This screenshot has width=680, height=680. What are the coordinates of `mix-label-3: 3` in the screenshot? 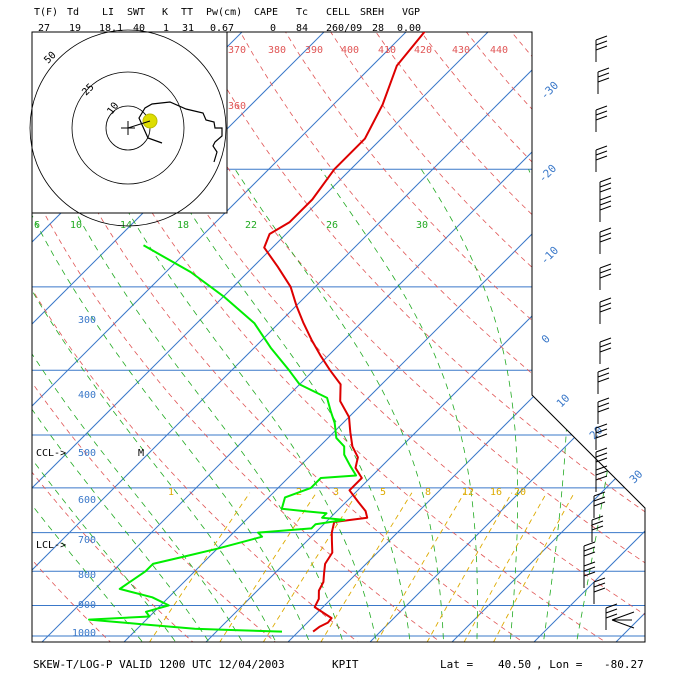 It's located at (336, 492).